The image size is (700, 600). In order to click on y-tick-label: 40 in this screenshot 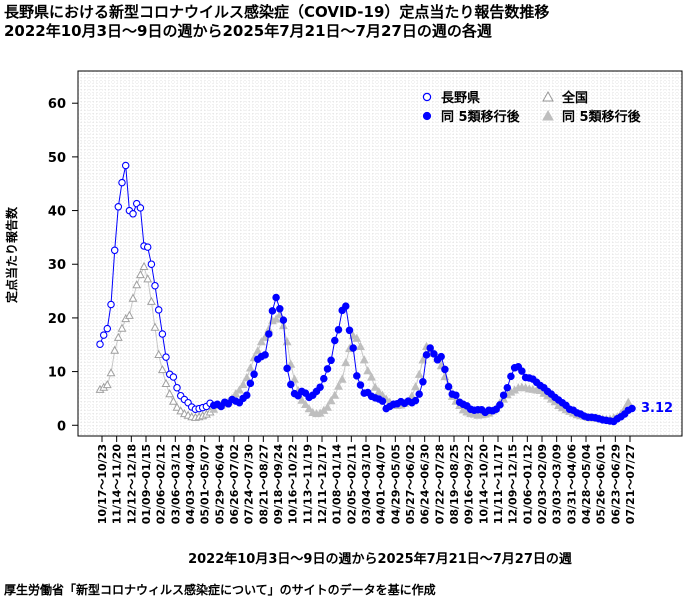, I will do `click(57, 212)`.